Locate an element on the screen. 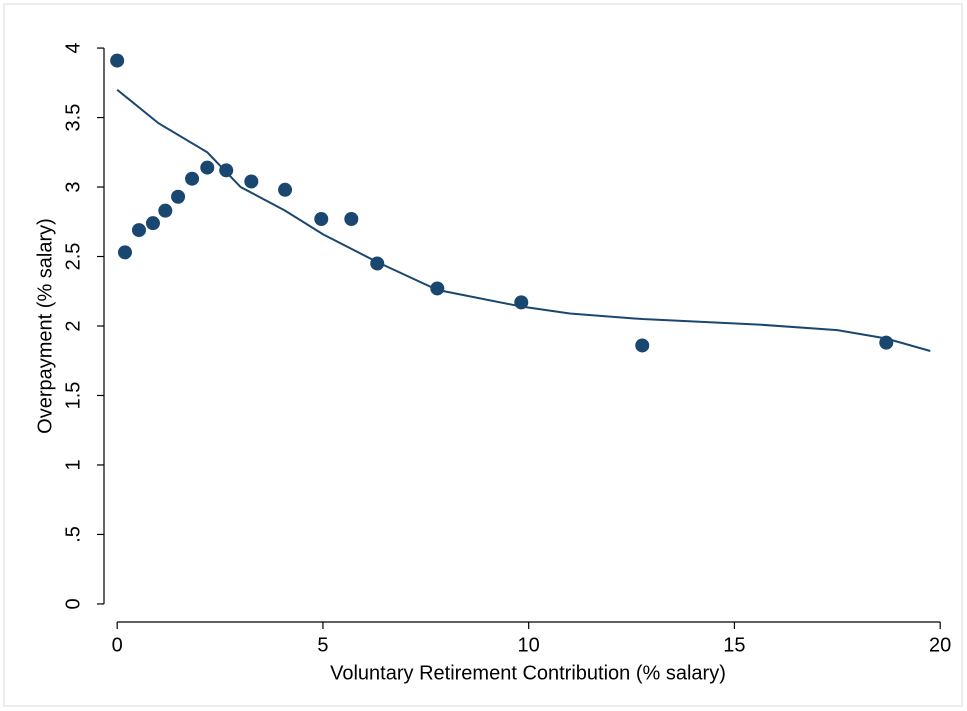  y-axis-label: Overpayment (% salary) is located at coordinates (45, 326).